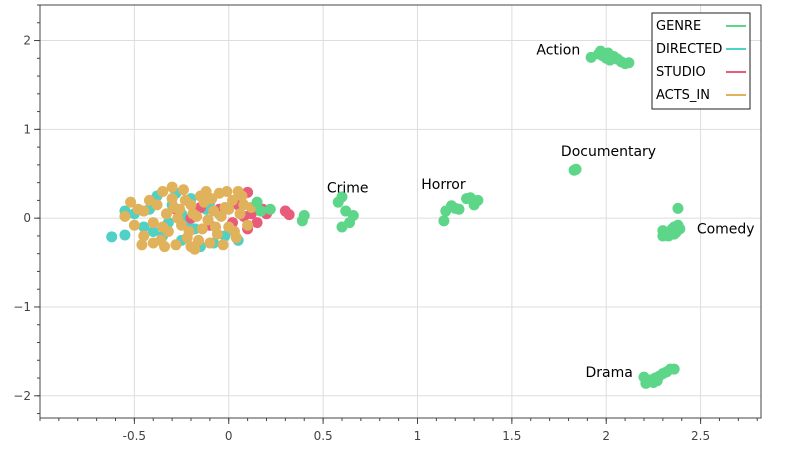 This screenshot has height=460, width=800. I want to click on legend-entry: STUDIO, so click(681, 72).